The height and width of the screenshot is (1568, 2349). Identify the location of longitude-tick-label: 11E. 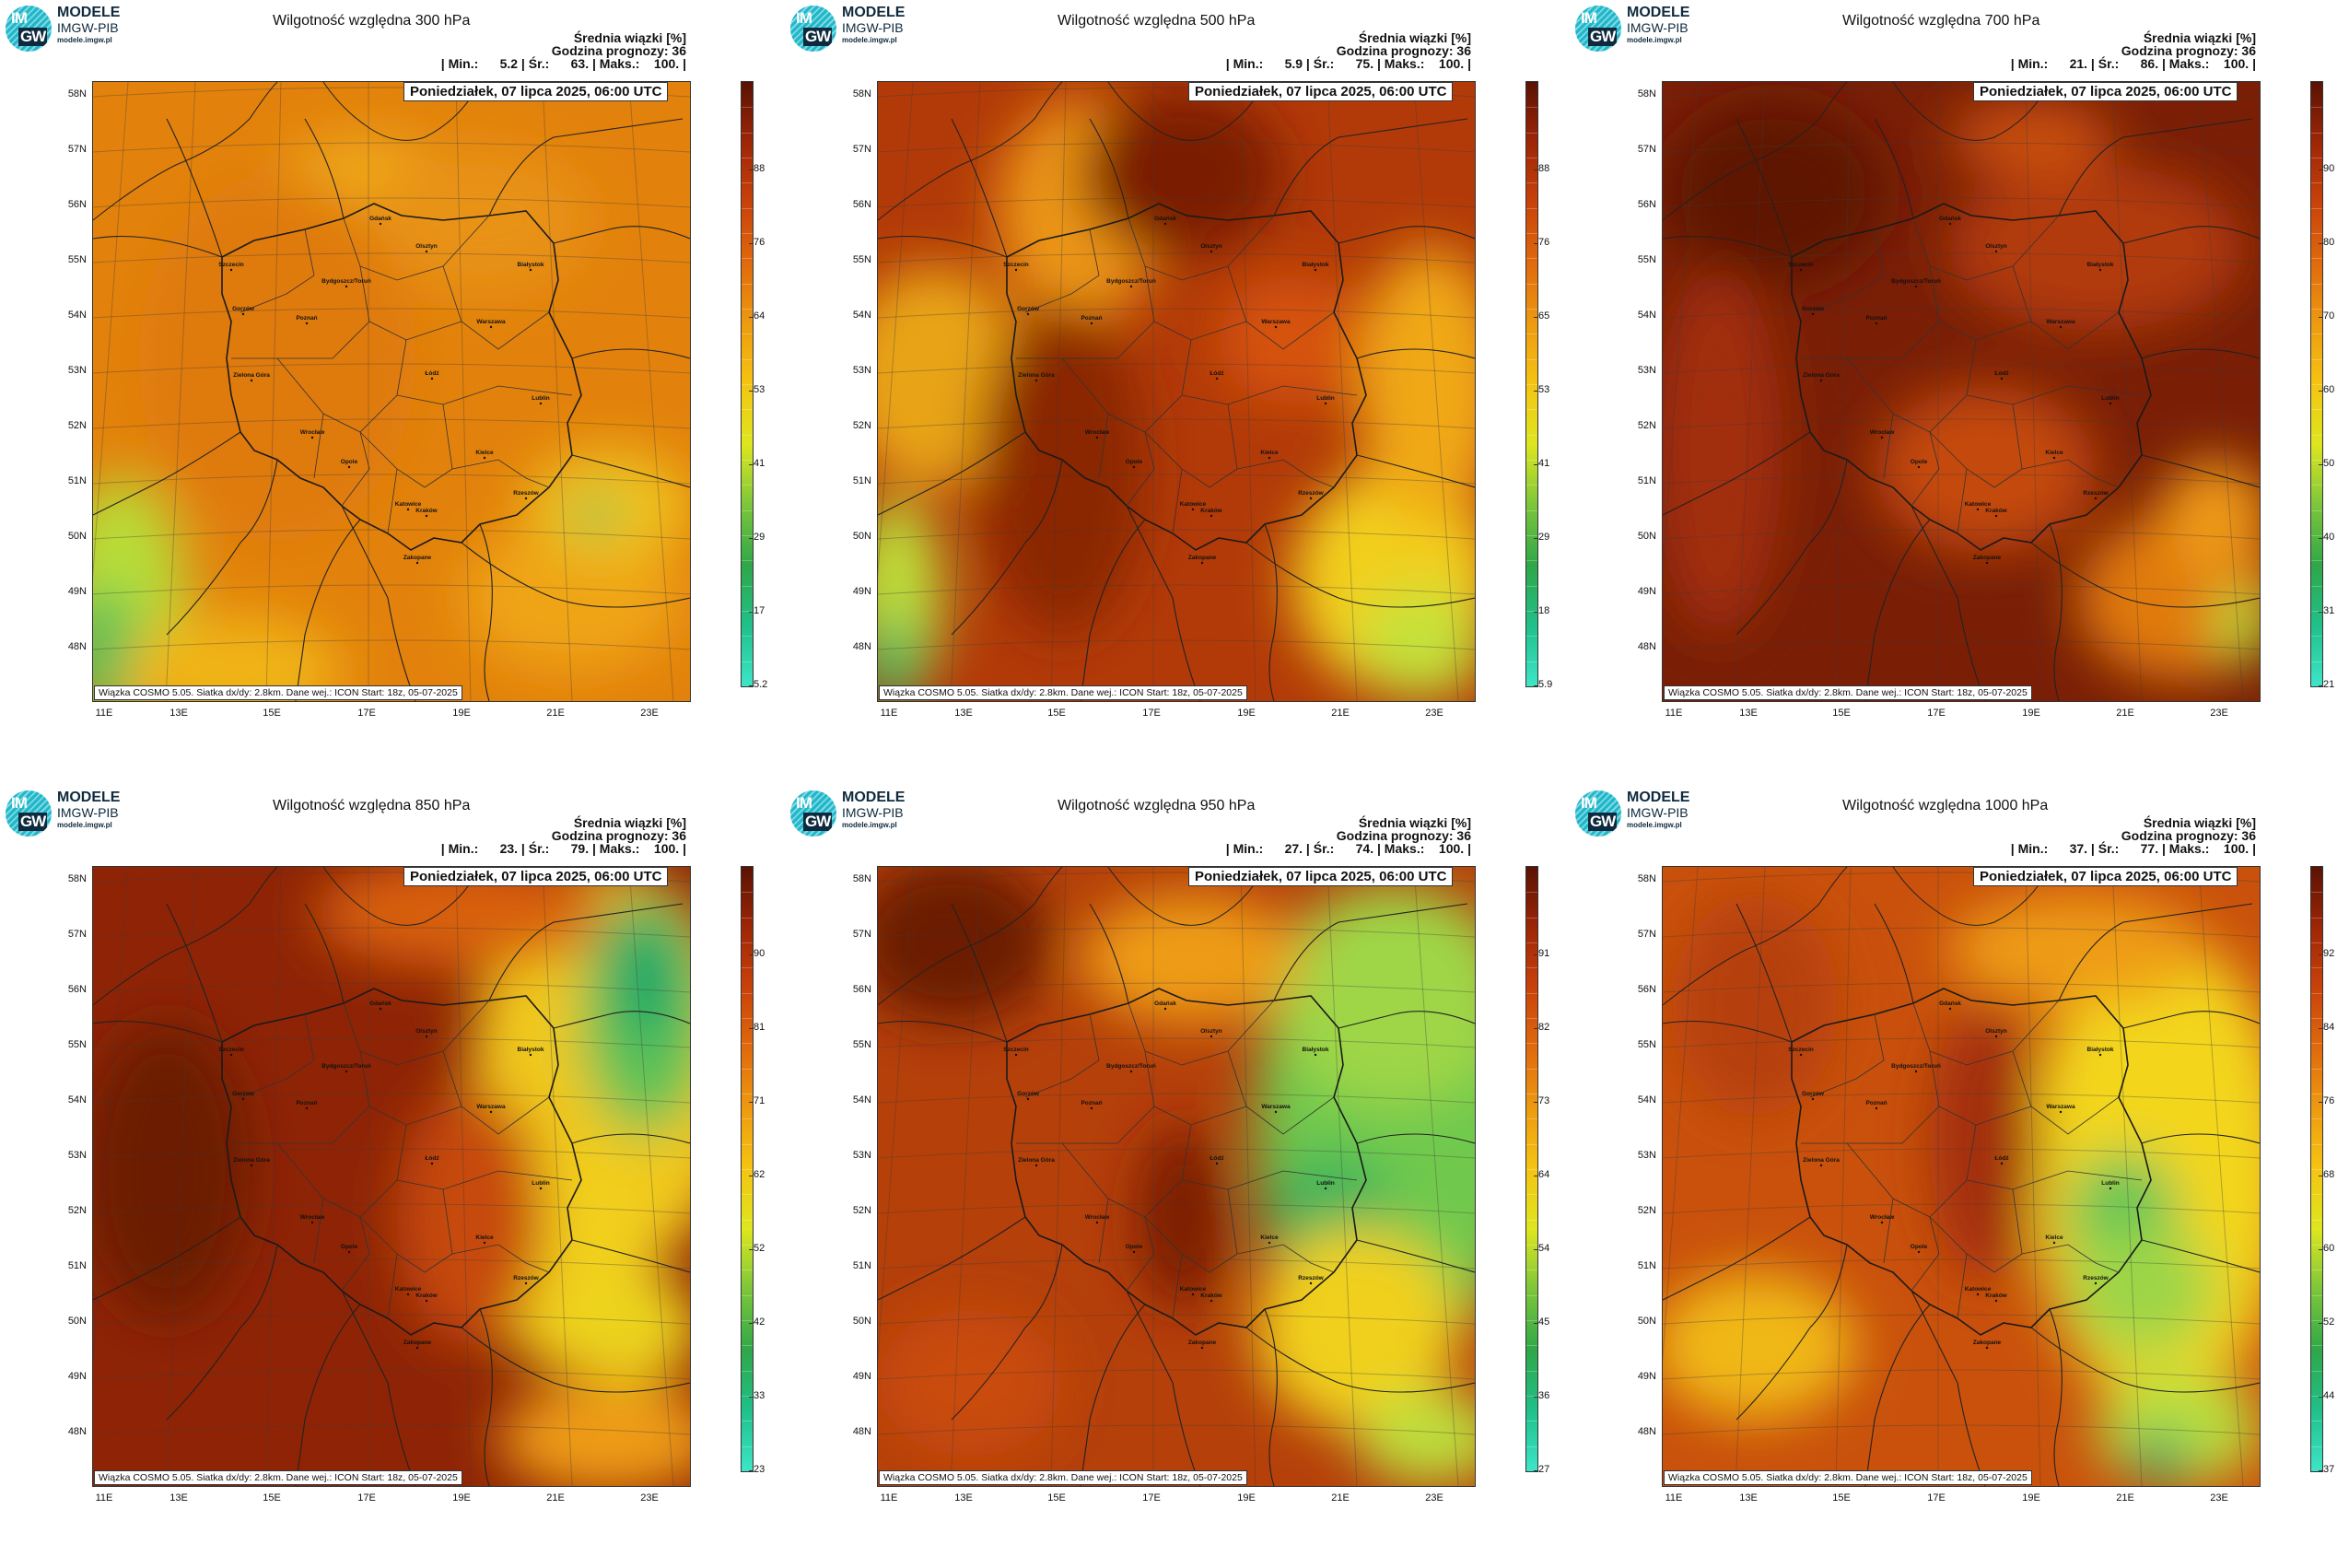
(104, 713).